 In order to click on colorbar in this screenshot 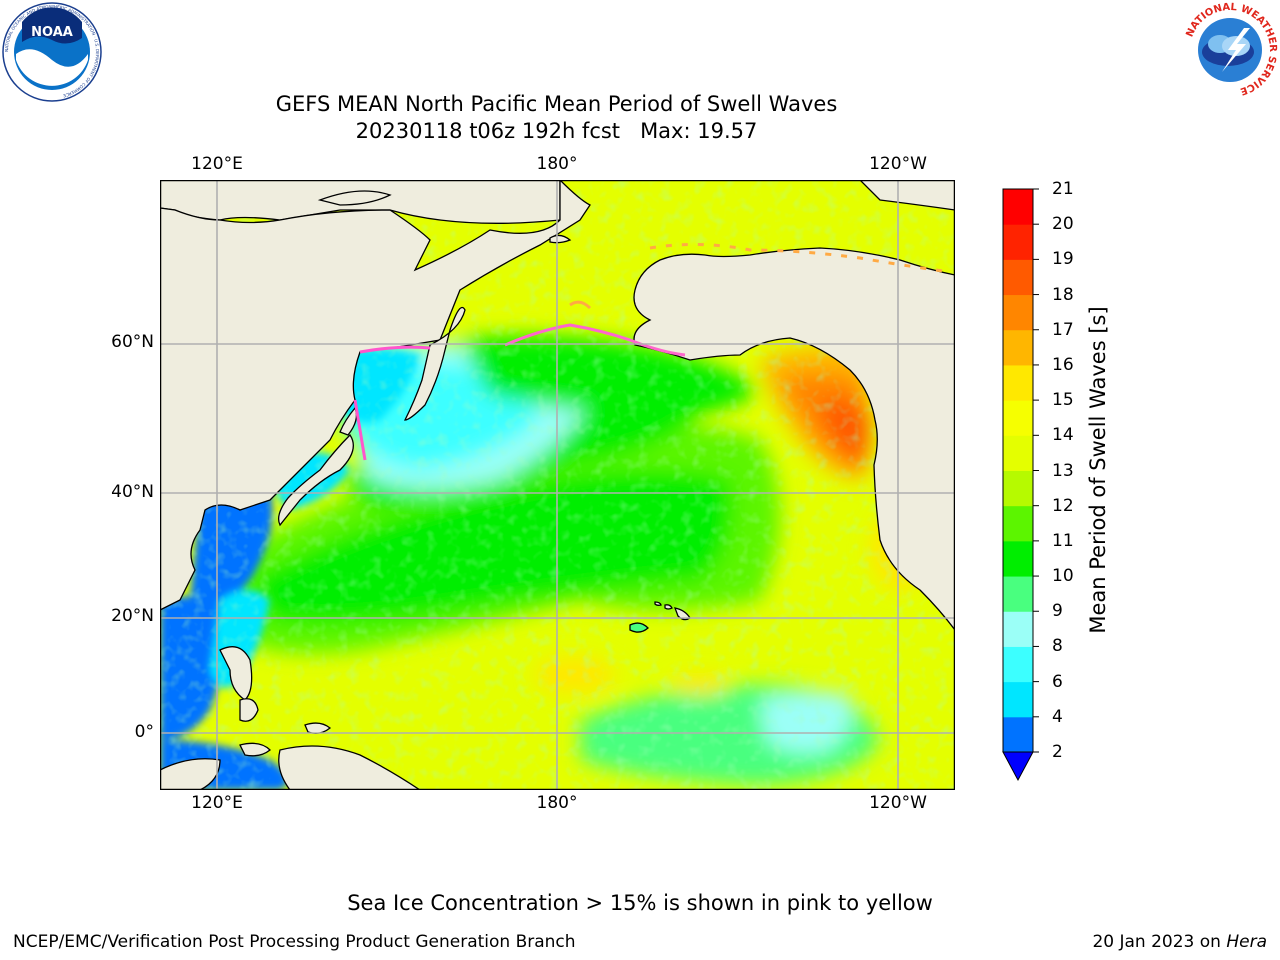, I will do `click(1020, 488)`.